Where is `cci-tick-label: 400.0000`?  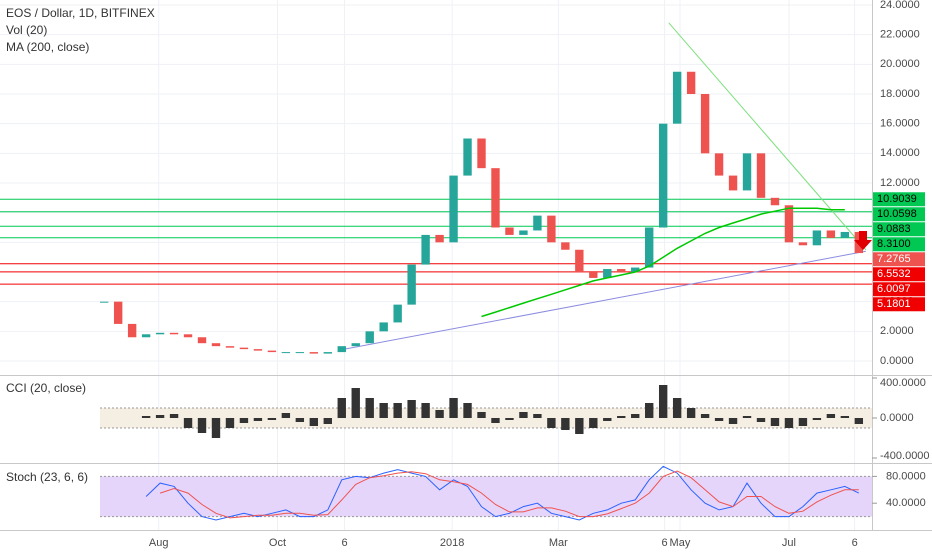
cci-tick-label: 400.0000 is located at coordinates (903, 383).